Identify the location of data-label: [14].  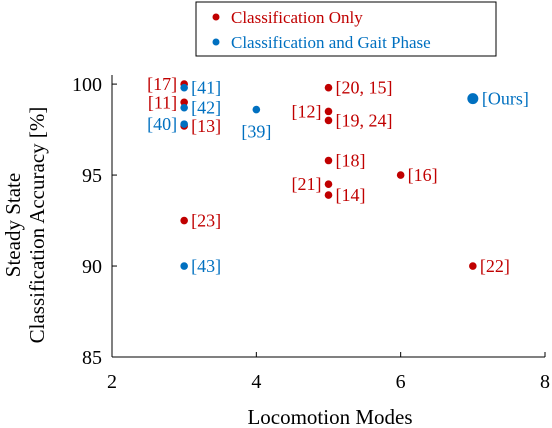
(351, 195).